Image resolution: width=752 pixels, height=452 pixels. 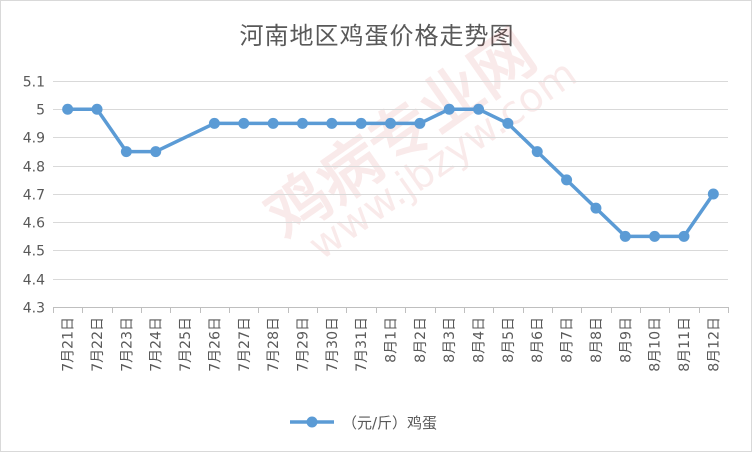 What do you see at coordinates (34, 309) in the screenshot?
I see `y-tick-label: 4.3` at bounding box center [34, 309].